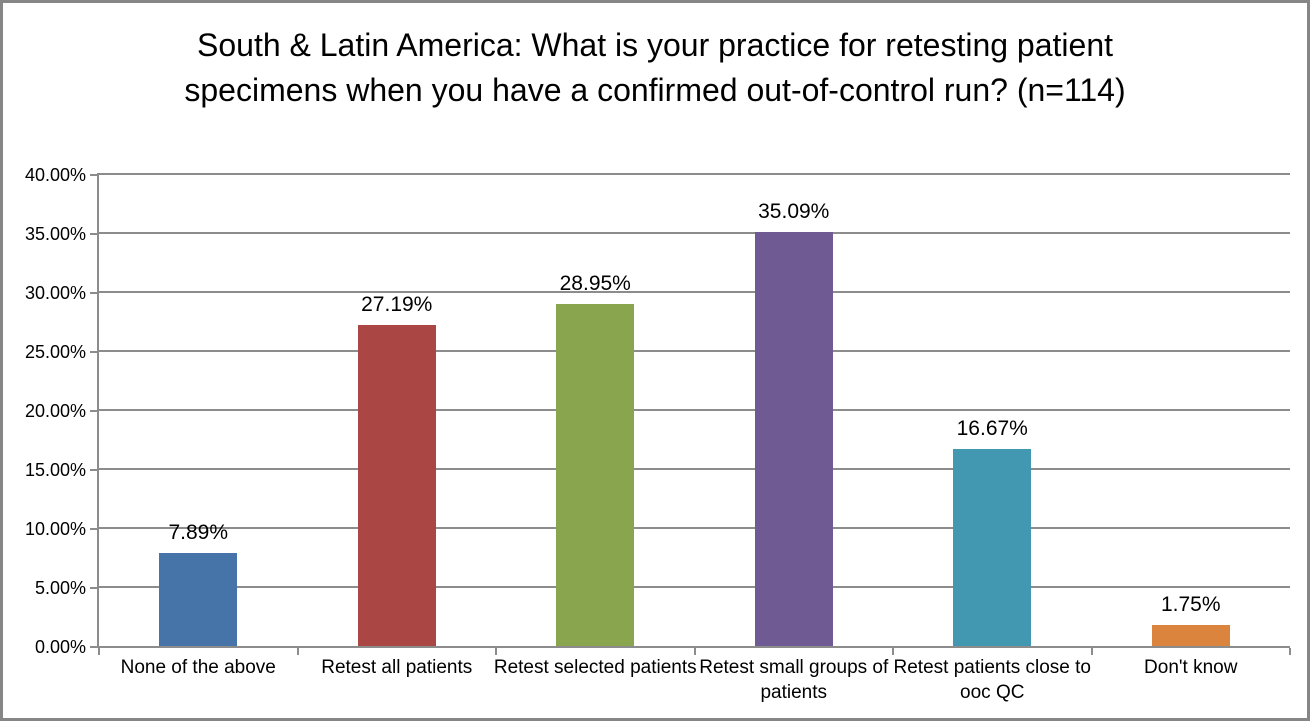 This screenshot has width=1310, height=721. Describe the element at coordinates (55, 352) in the screenshot. I see `y-tick-label: 25.00%` at that location.